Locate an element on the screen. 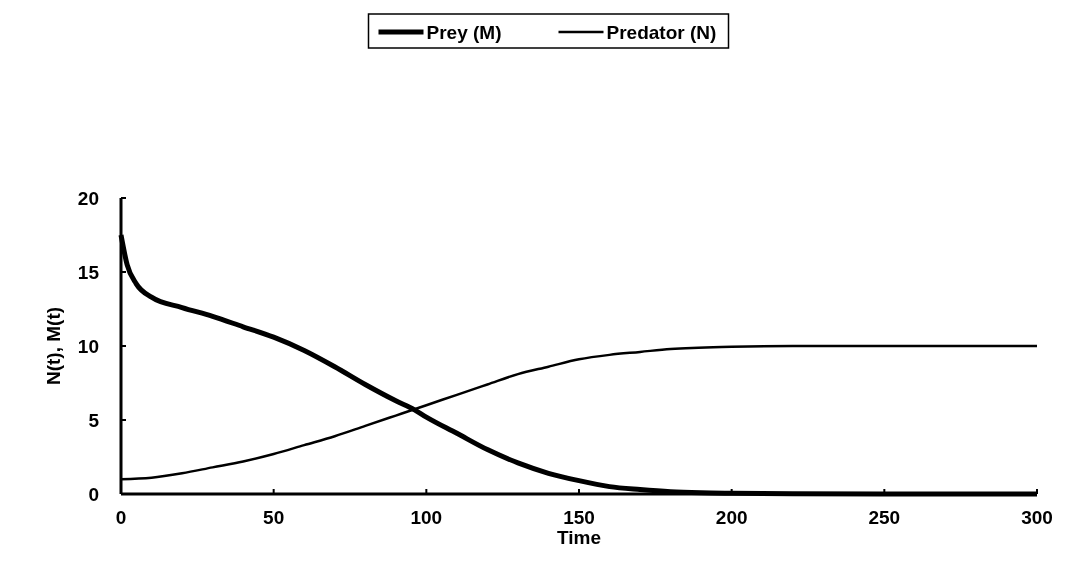 The width and height of the screenshot is (1081, 576). y-tick-label: 10 is located at coordinates (88, 346).